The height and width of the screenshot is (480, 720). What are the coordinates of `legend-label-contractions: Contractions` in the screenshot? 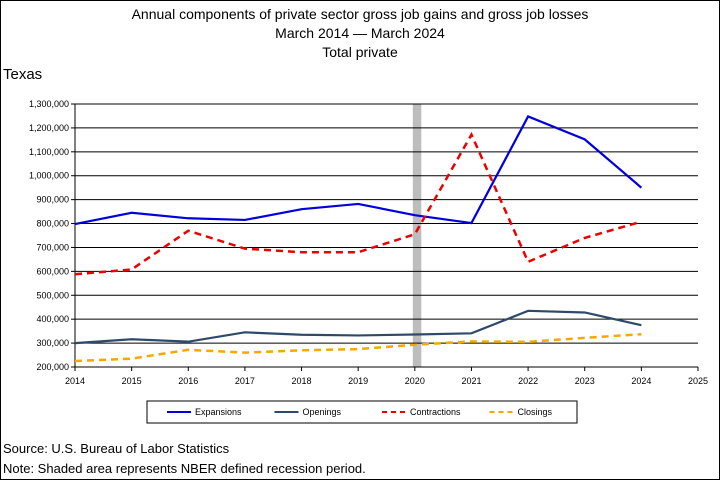 It's located at (435, 412).